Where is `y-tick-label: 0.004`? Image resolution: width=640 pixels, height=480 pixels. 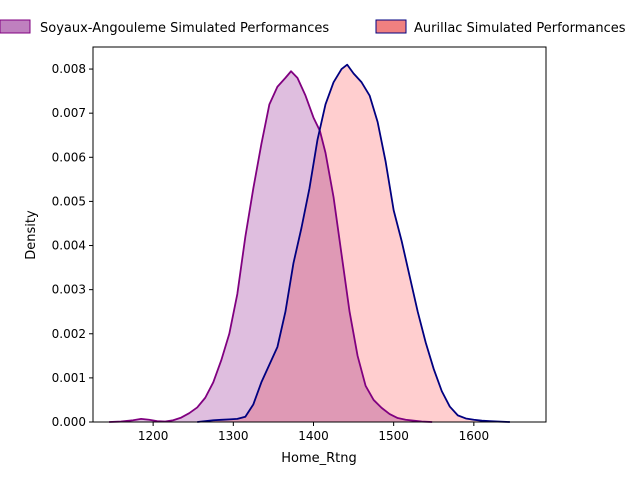
y-tick-label: 0.004 is located at coordinates (69, 246).